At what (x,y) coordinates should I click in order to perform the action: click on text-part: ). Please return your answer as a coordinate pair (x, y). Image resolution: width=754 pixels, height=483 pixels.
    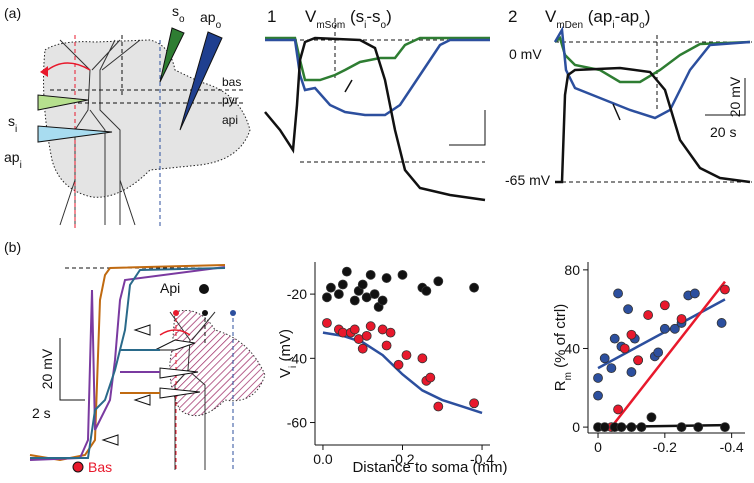
    Looking at the image, I should click on (648, 16).